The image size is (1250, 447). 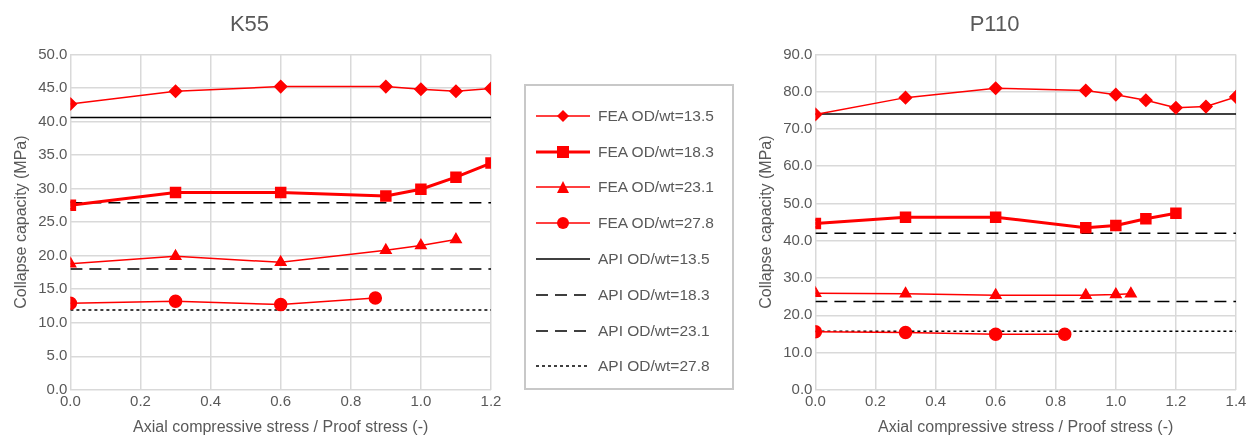 What do you see at coordinates (249, 24) in the screenshot?
I see `chart-title: K55` at bounding box center [249, 24].